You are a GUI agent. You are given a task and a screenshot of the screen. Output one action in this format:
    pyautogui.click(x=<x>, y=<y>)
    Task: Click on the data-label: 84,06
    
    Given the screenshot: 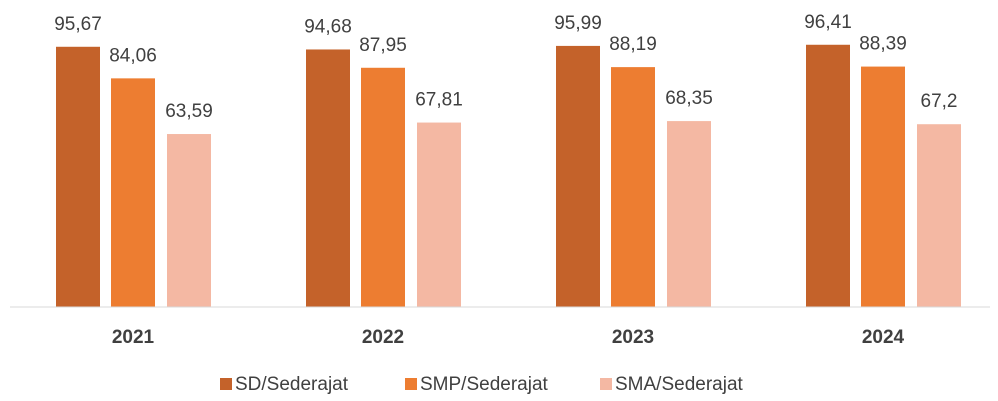 What is the action you would take?
    pyautogui.click(x=133, y=55)
    